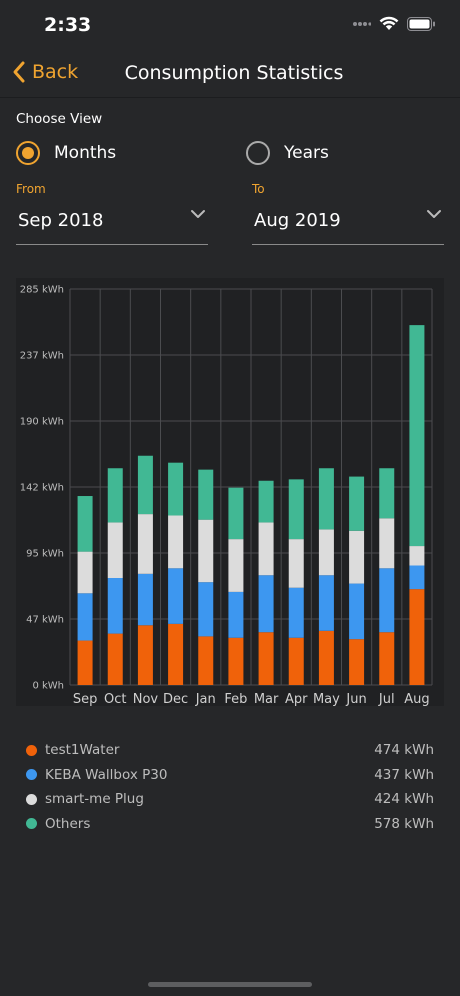 Image resolution: width=460 pixels, height=996 pixels. I want to click on y-tick-label: 47 kWh, so click(45, 620).